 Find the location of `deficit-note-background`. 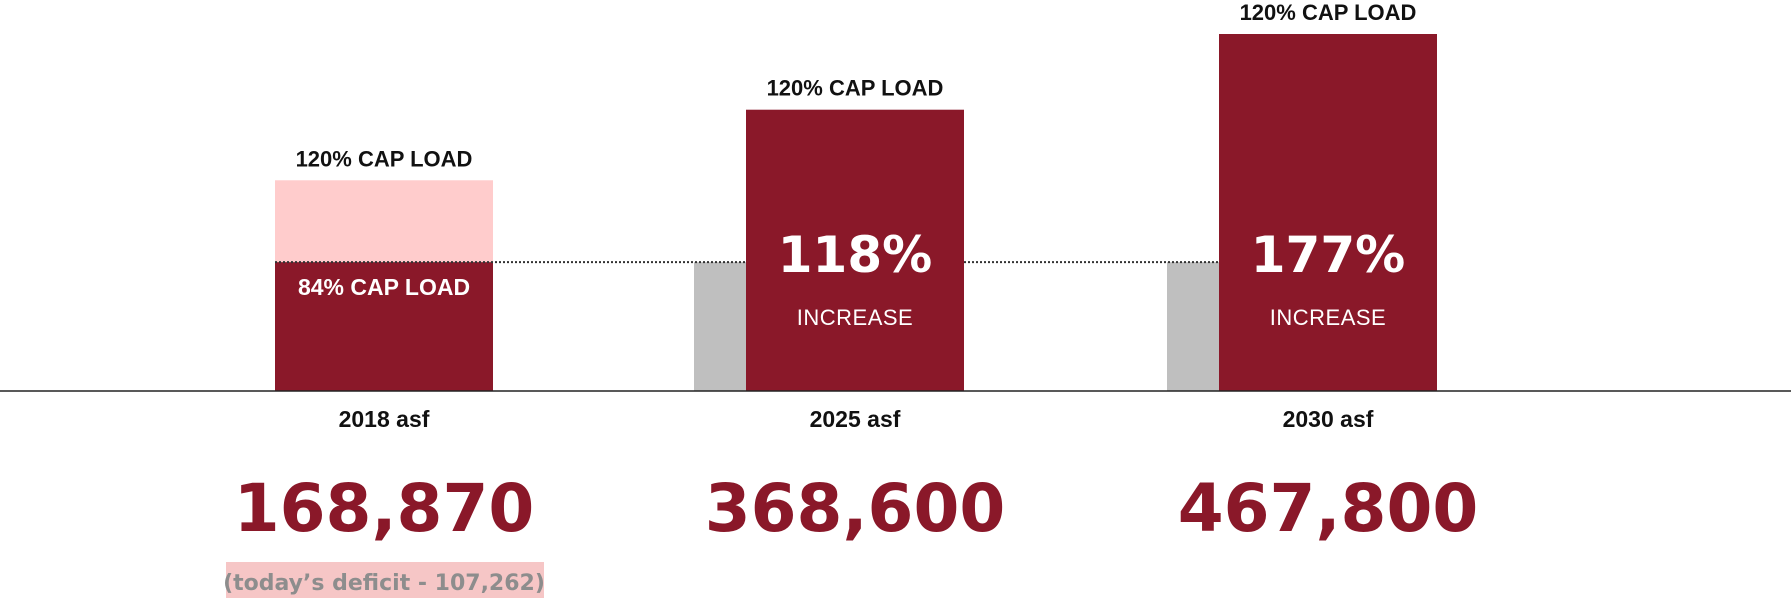

deficit-note-background is located at coordinates (385, 580).